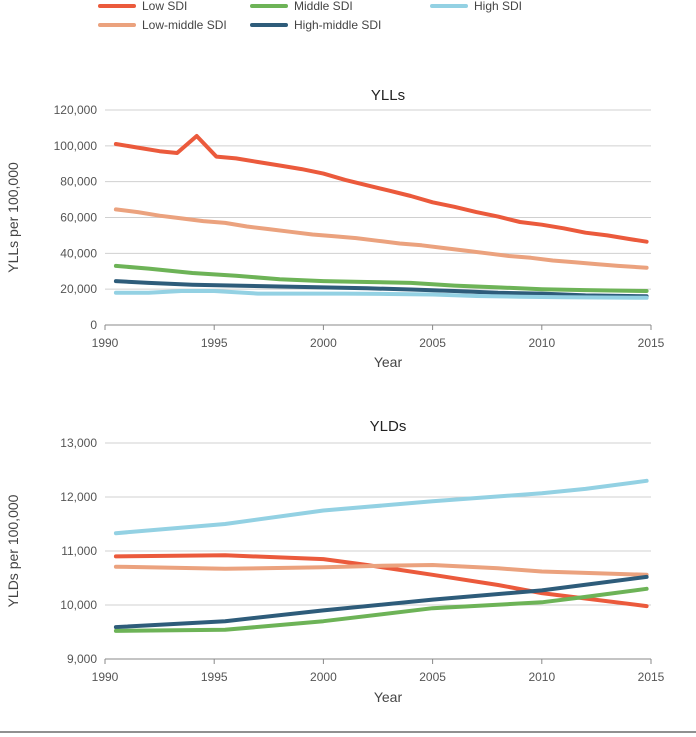 Image resolution: width=696 pixels, height=737 pixels. What do you see at coordinates (337, 25) in the screenshot?
I see `legend-label: High-middle SDI` at bounding box center [337, 25].